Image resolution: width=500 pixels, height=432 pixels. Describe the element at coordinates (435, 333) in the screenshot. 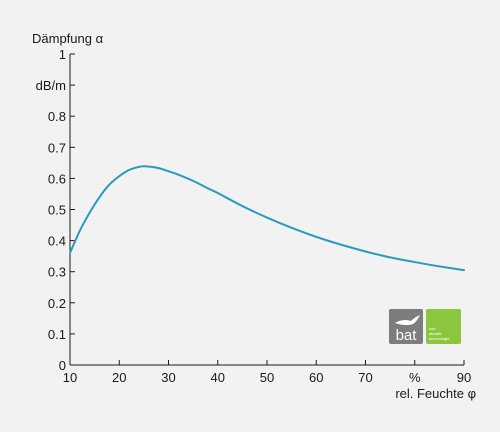

I see `logo-line-2: akustik` at that location.